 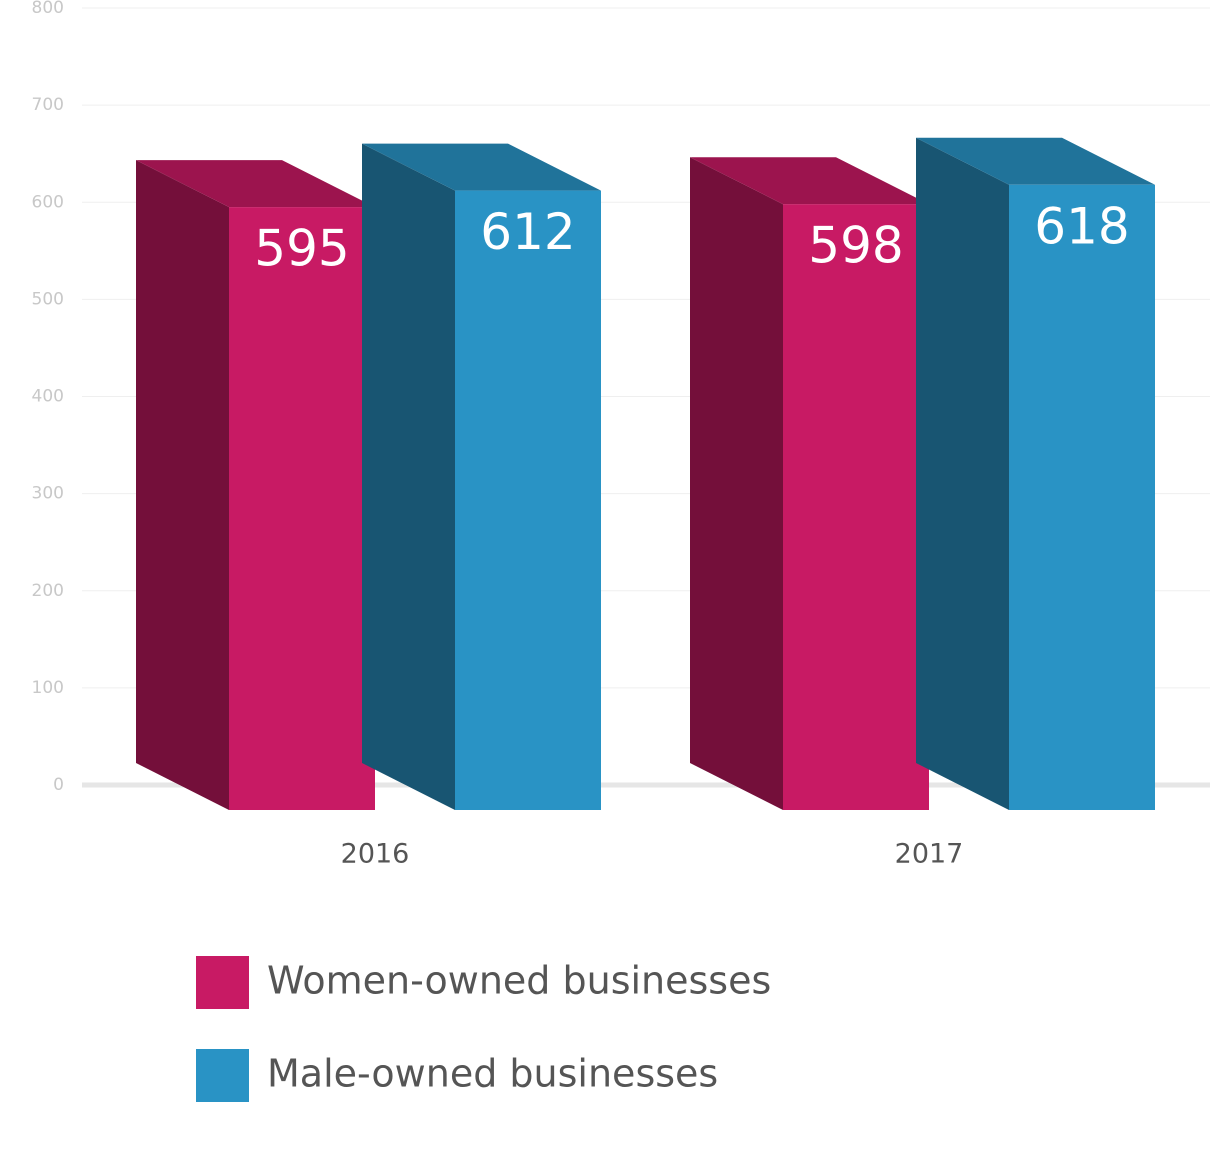 What do you see at coordinates (301, 249) in the screenshot?
I see `value-label: 595` at bounding box center [301, 249].